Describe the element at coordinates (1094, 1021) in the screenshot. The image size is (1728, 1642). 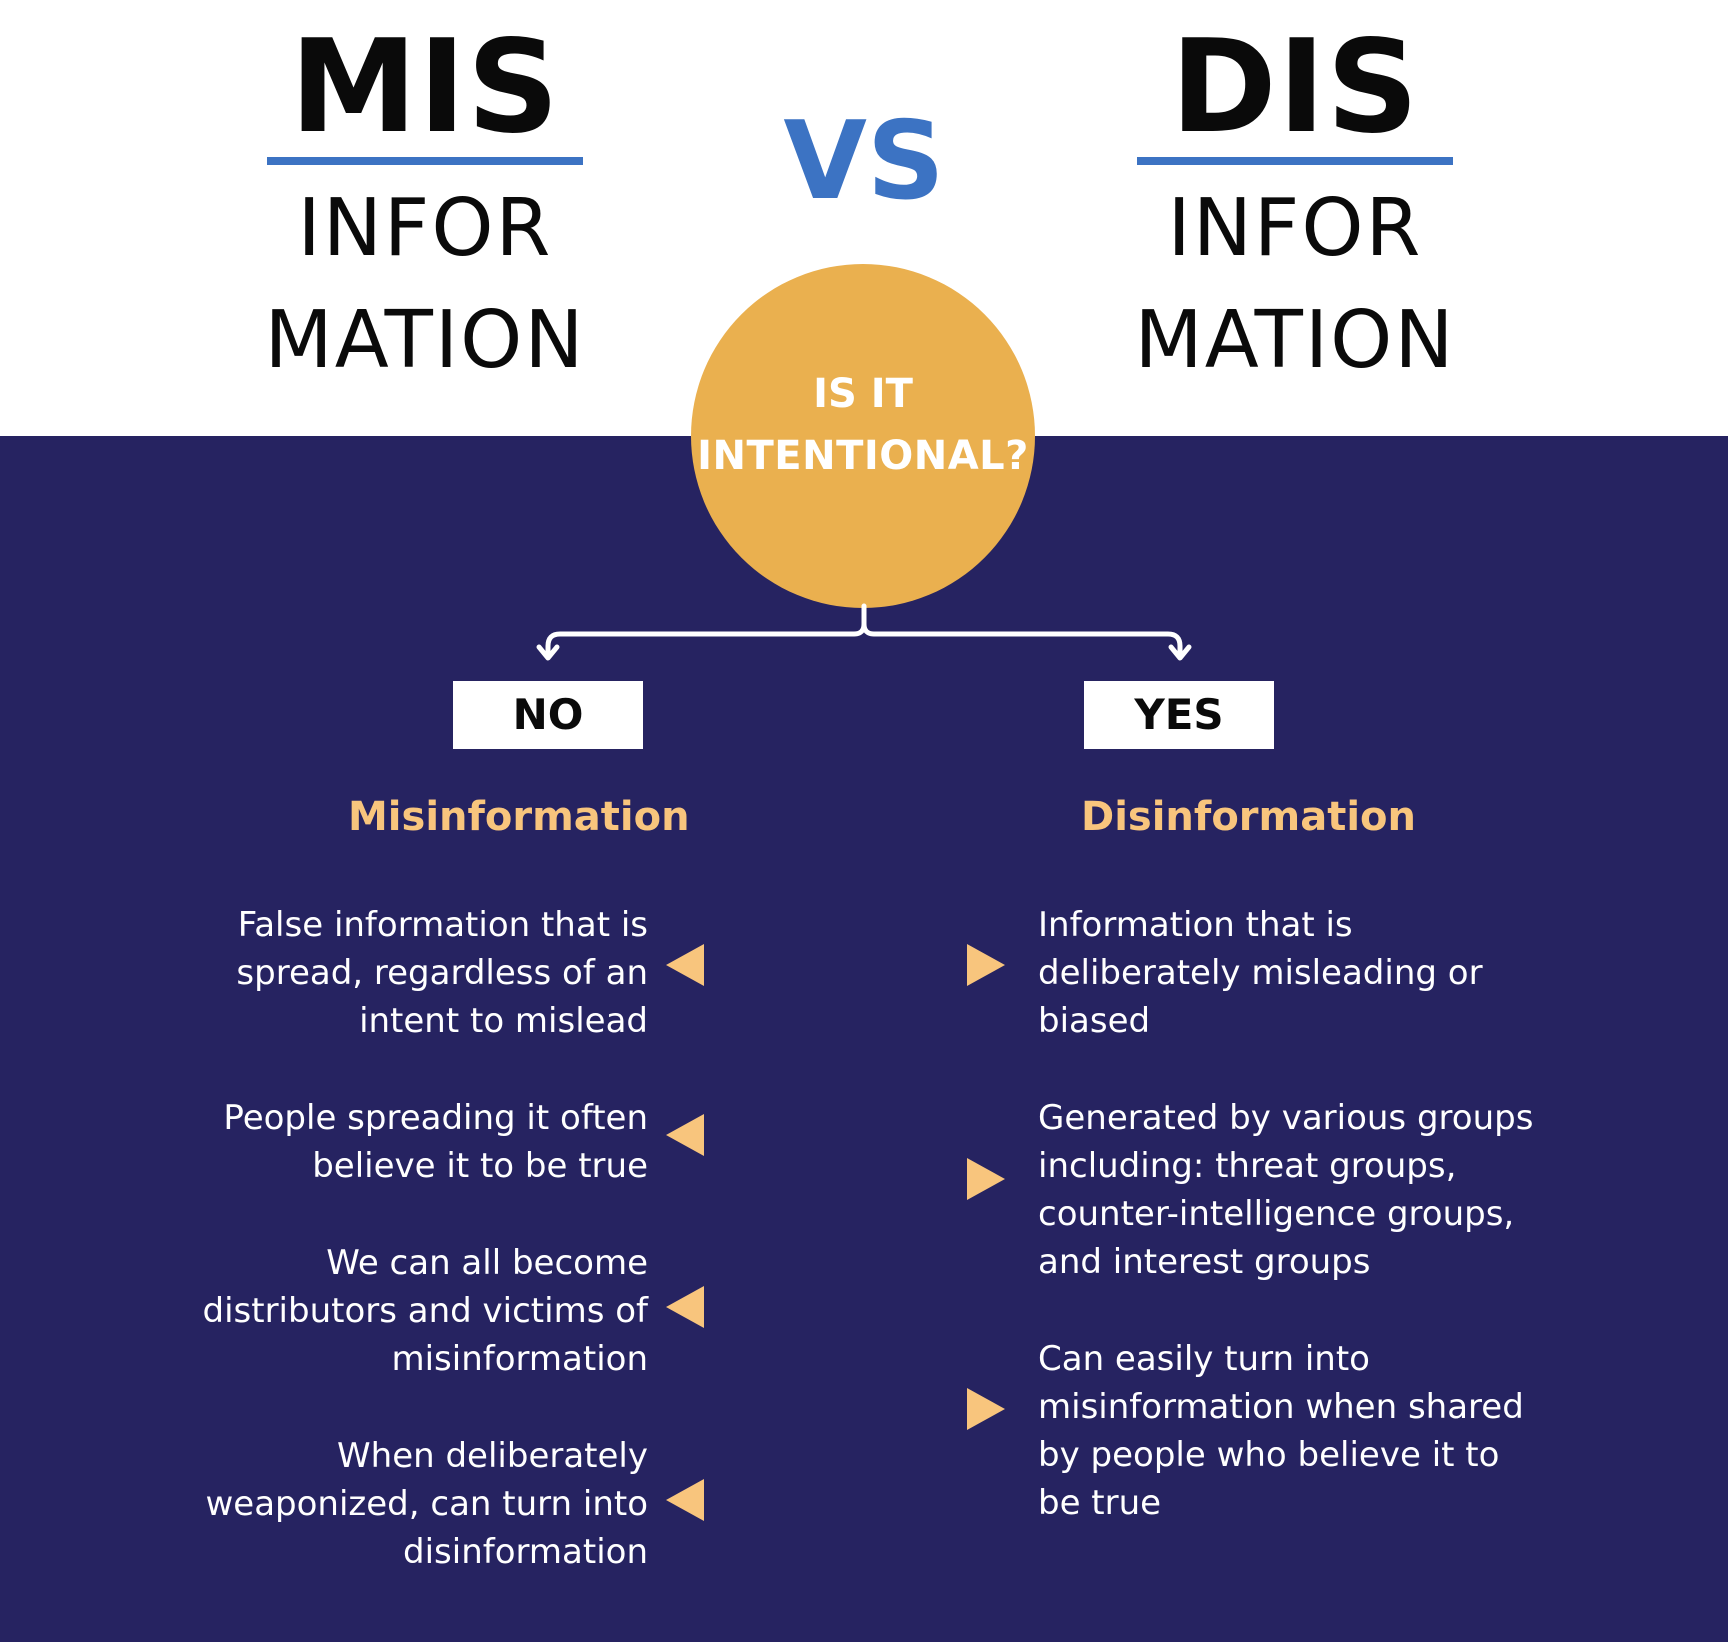
I see `dis-point-1-line-3: biased` at that location.